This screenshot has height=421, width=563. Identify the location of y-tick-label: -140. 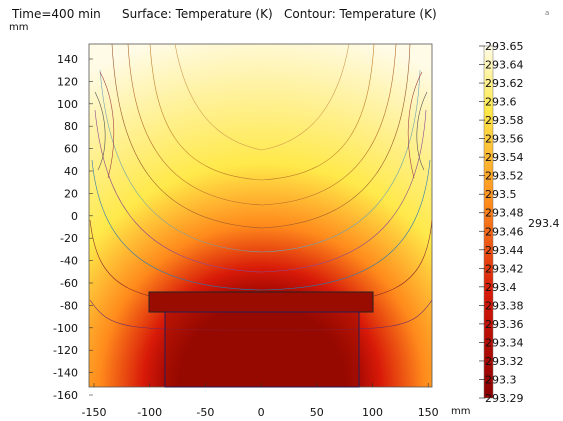
(65, 373).